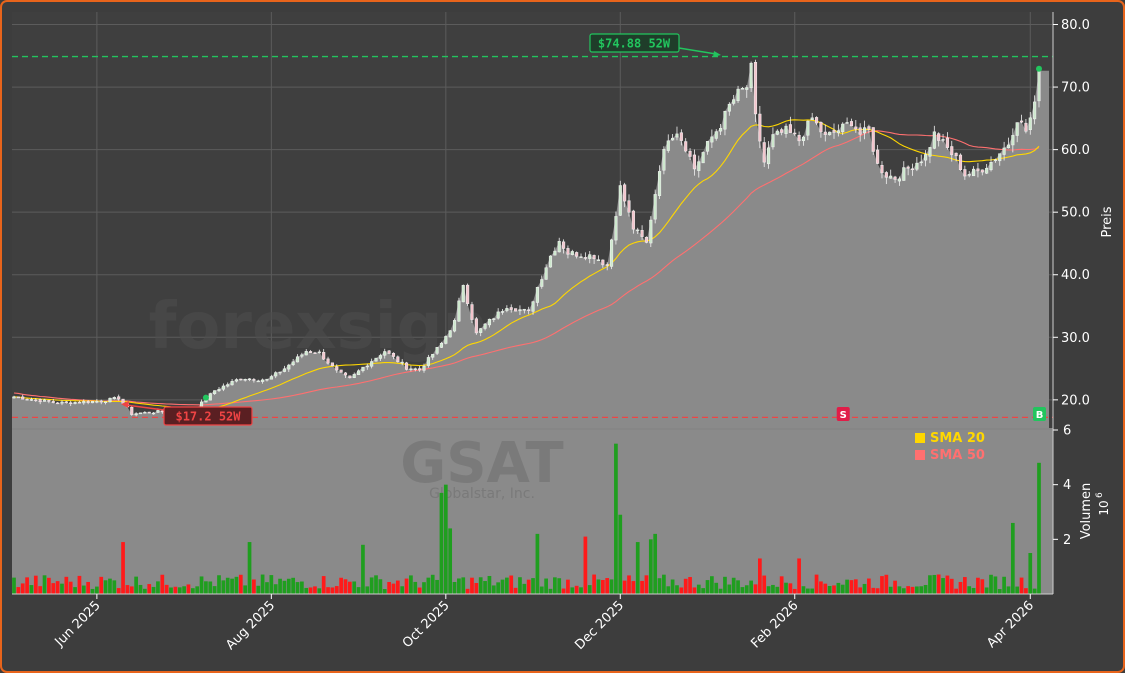 This screenshot has height=673, width=1125. What do you see at coordinates (1040, 415) in the screenshot?
I see `signal-label-2: B` at bounding box center [1040, 415].